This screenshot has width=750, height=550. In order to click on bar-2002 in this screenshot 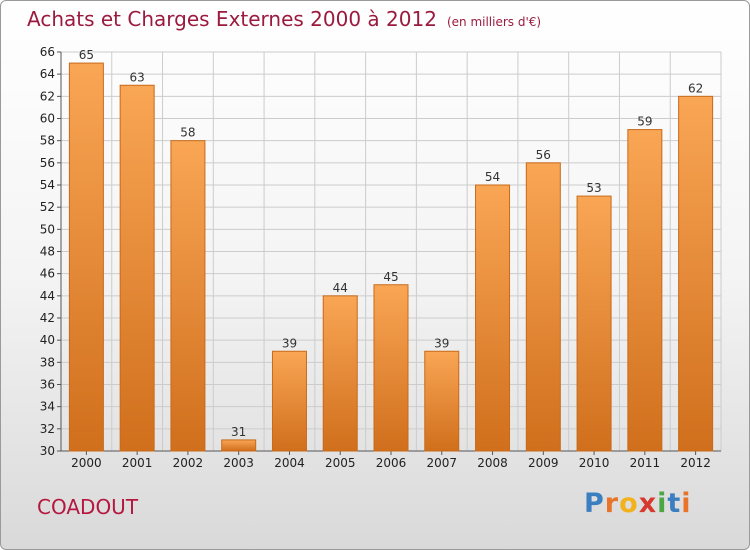, I will do `click(188, 296)`.